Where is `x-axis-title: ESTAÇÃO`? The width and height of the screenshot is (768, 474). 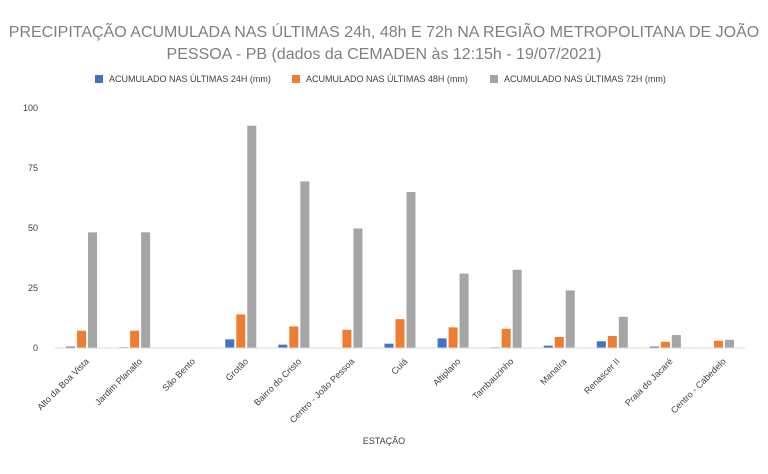 x-axis-title: ESTAÇÃO is located at coordinates (384, 441).